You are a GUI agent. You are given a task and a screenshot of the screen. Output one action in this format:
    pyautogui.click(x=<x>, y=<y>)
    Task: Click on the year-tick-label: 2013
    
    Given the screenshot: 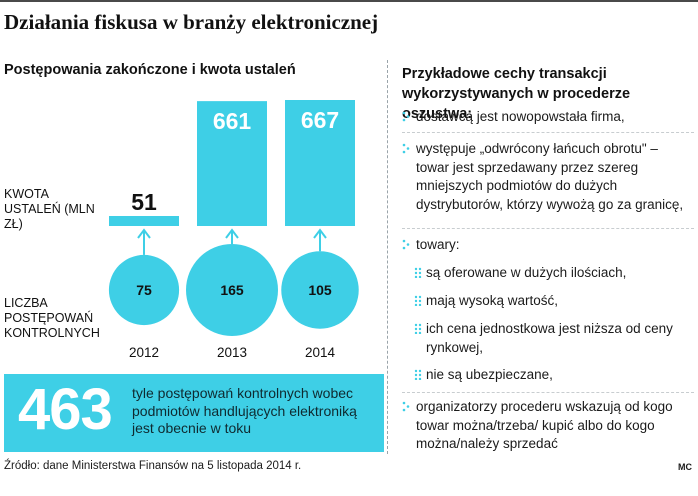 What is the action you would take?
    pyautogui.click(x=232, y=352)
    